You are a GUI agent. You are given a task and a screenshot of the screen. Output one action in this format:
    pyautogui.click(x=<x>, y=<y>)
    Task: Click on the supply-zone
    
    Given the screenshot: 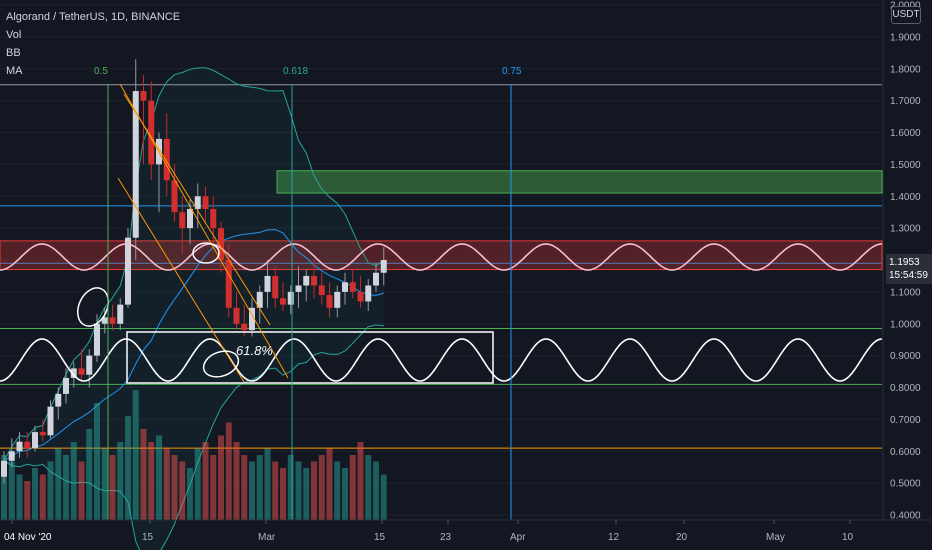 What is the action you would take?
    pyautogui.click(x=441, y=255)
    